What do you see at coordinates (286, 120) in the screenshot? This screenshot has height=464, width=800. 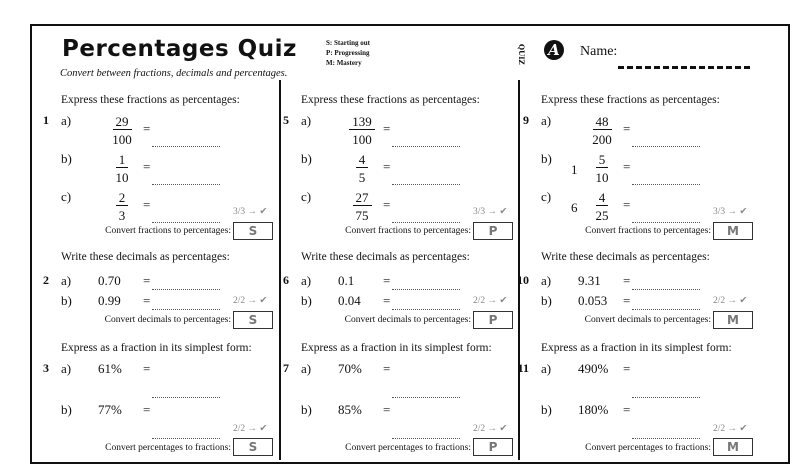 I see `question-number: 5` at bounding box center [286, 120].